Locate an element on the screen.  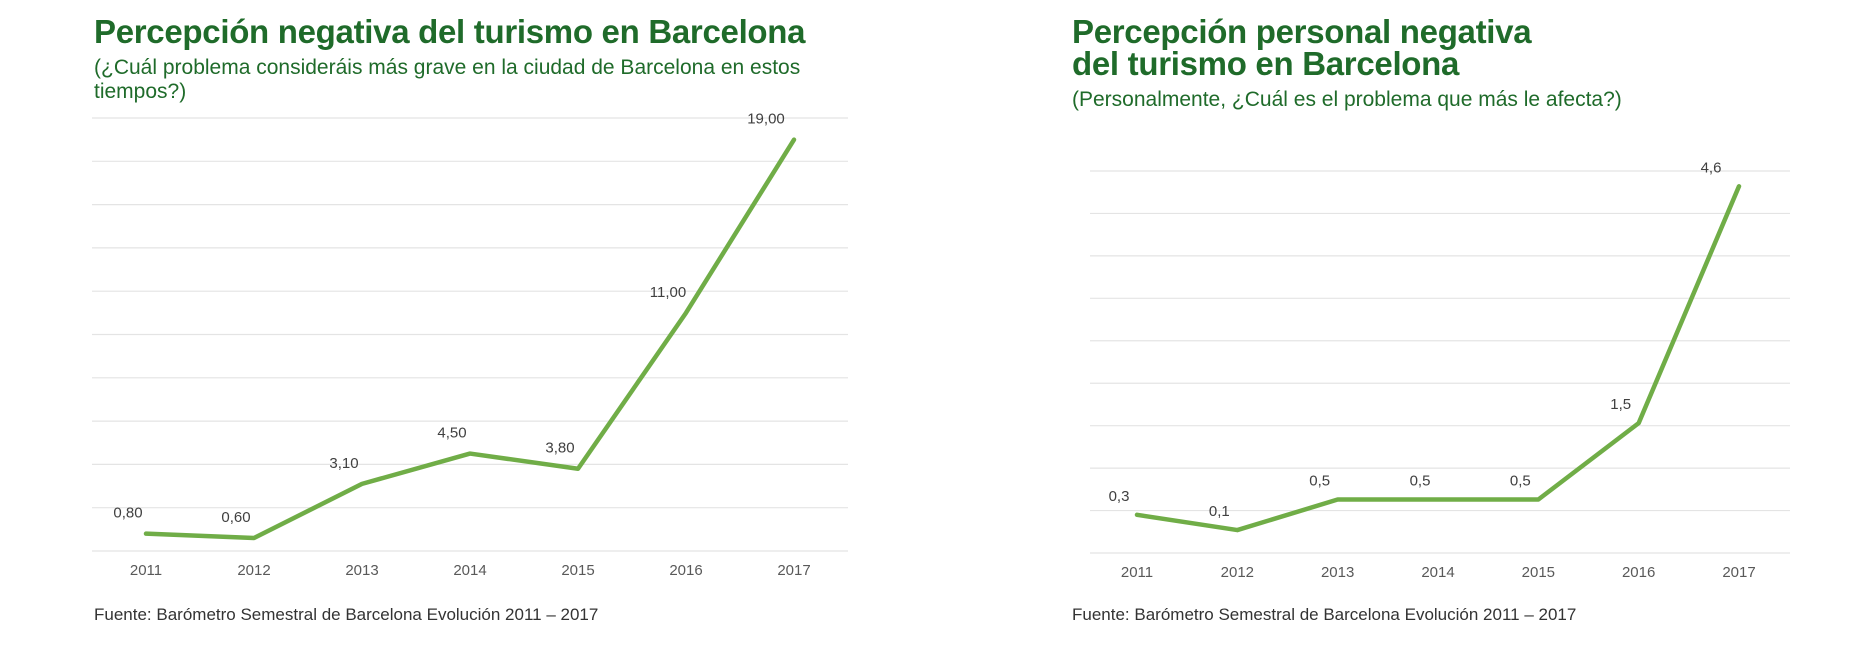
data-label: 4,50 is located at coordinates (451, 433).